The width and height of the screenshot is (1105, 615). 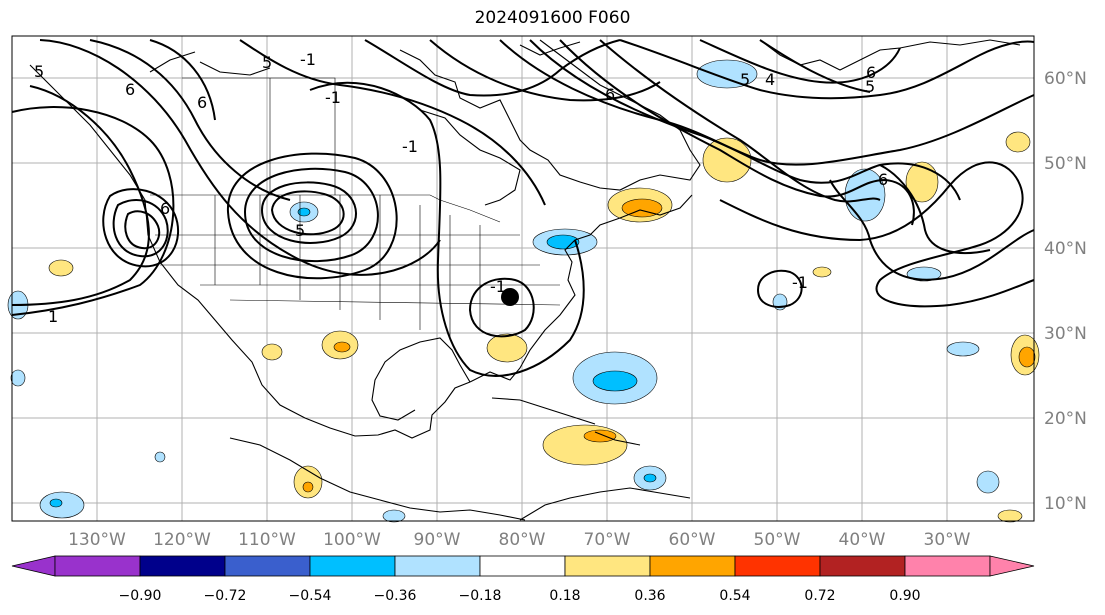 I want to click on lat-label: 30°N, so click(x=1065, y=334).